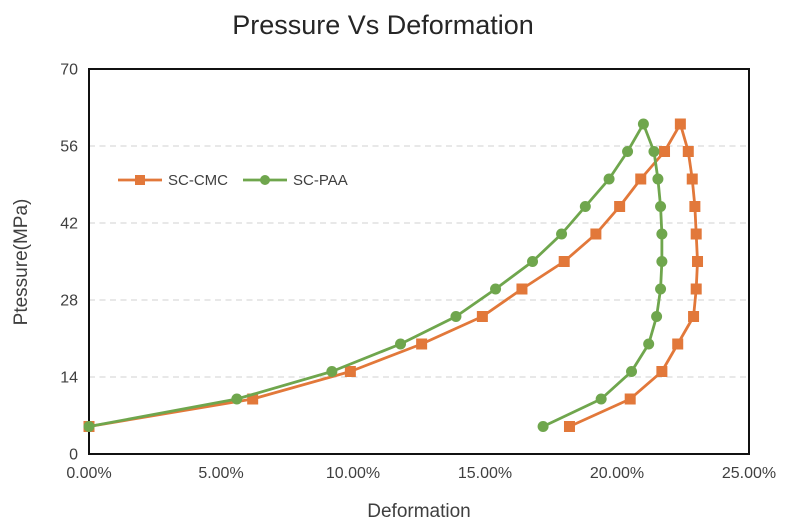 Image resolution: width=792 pixels, height=528 pixels. What do you see at coordinates (353, 473) in the screenshot?
I see `x-tick-label: 10.00%` at bounding box center [353, 473].